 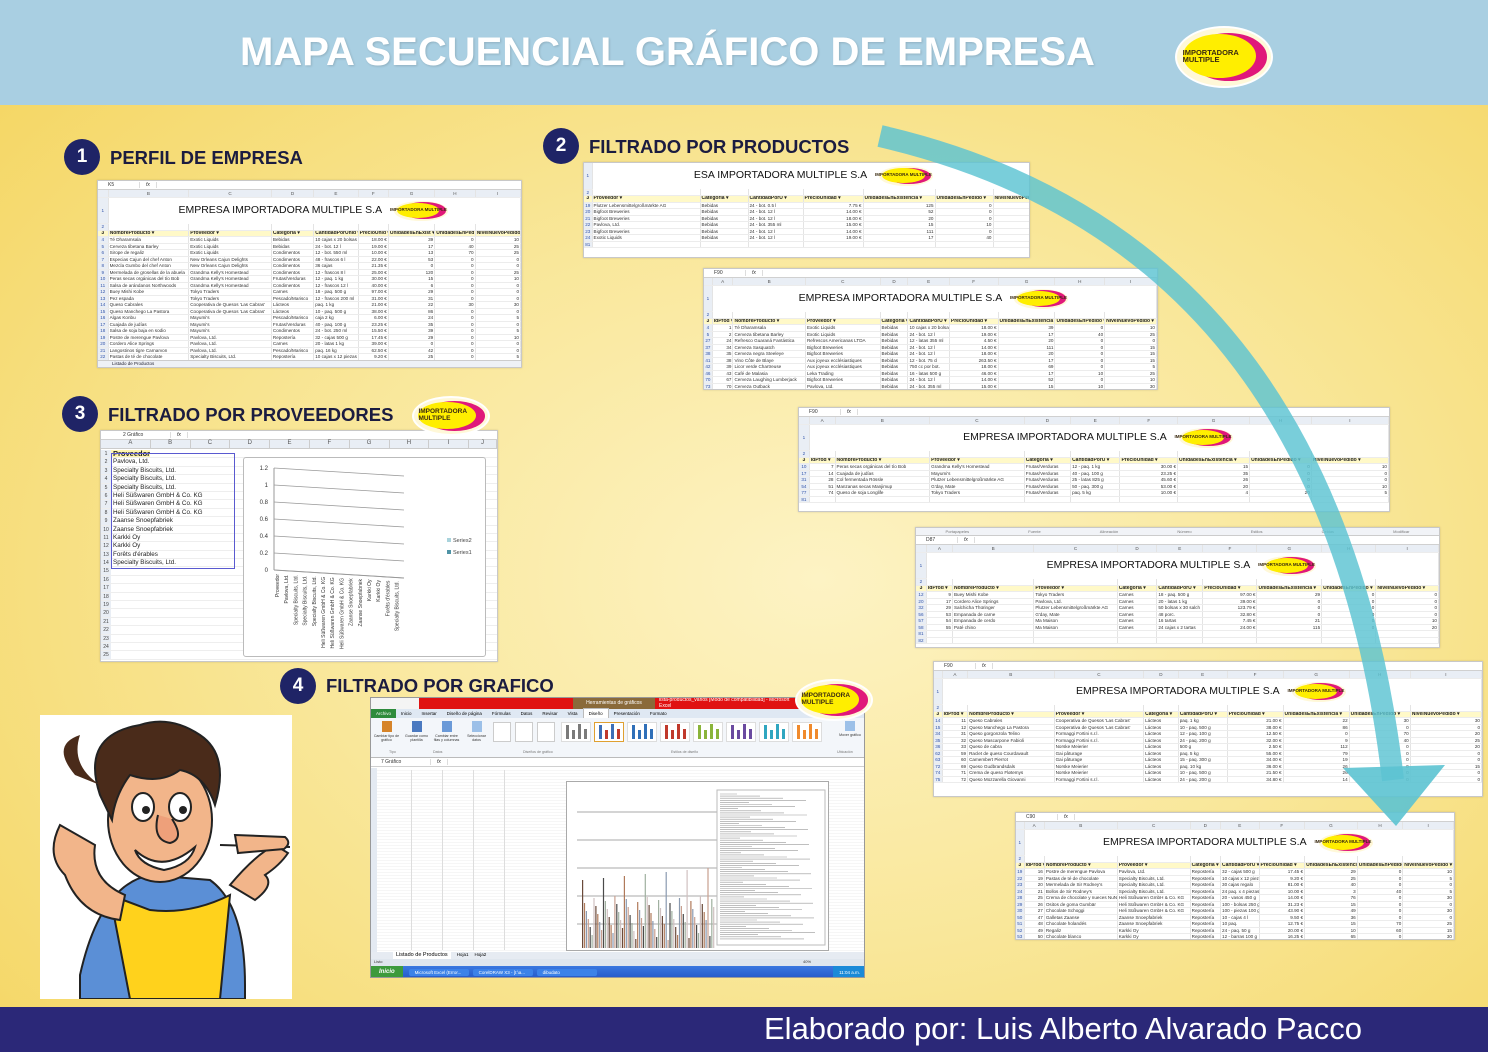 What do you see at coordinates (373, 246) in the screenshot?
I see `table-cell: 19.00 €` at bounding box center [373, 246].